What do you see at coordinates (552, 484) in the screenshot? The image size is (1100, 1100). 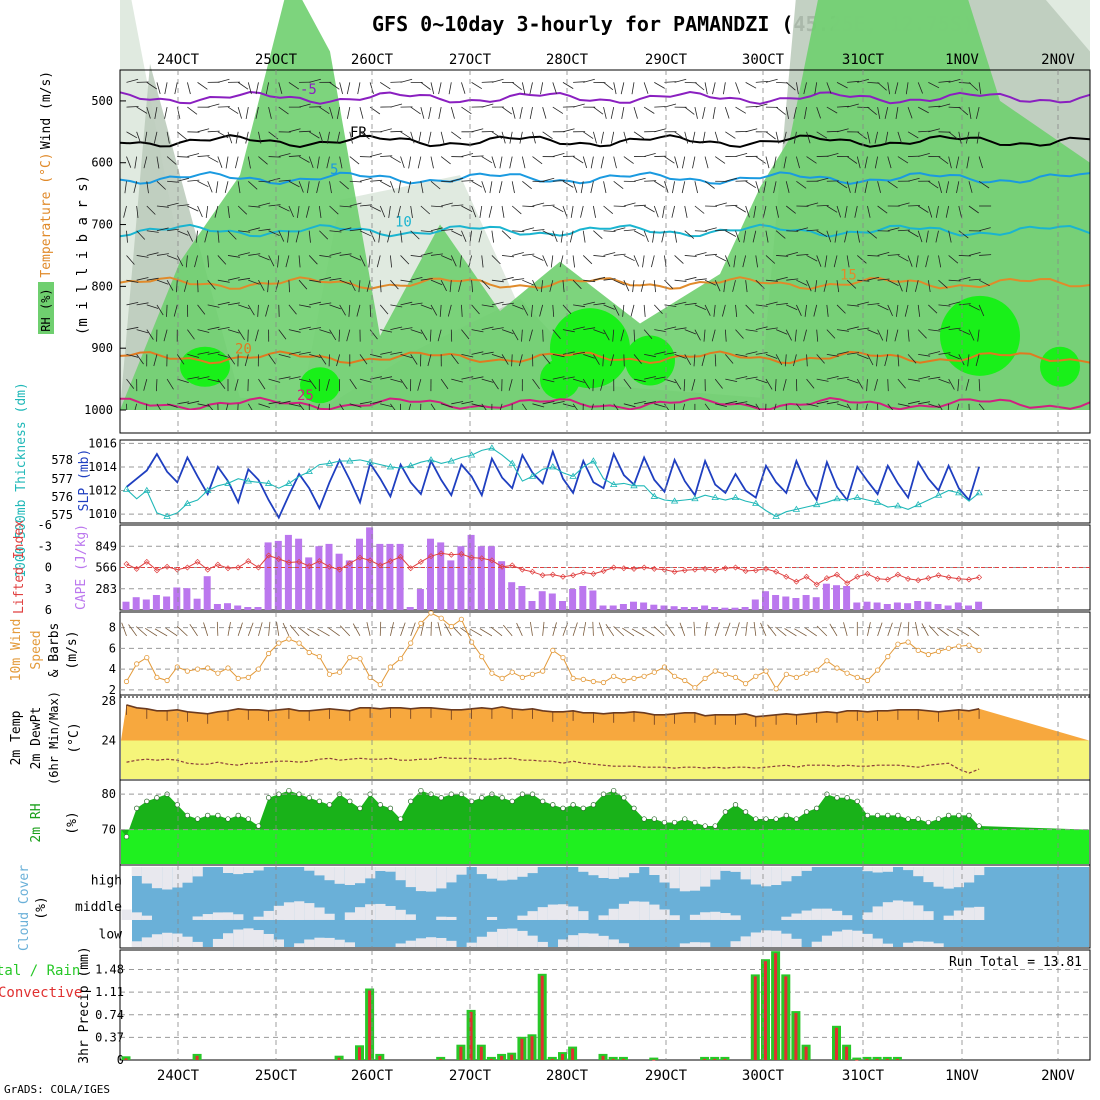 I see `series-slp` at bounding box center [552, 484].